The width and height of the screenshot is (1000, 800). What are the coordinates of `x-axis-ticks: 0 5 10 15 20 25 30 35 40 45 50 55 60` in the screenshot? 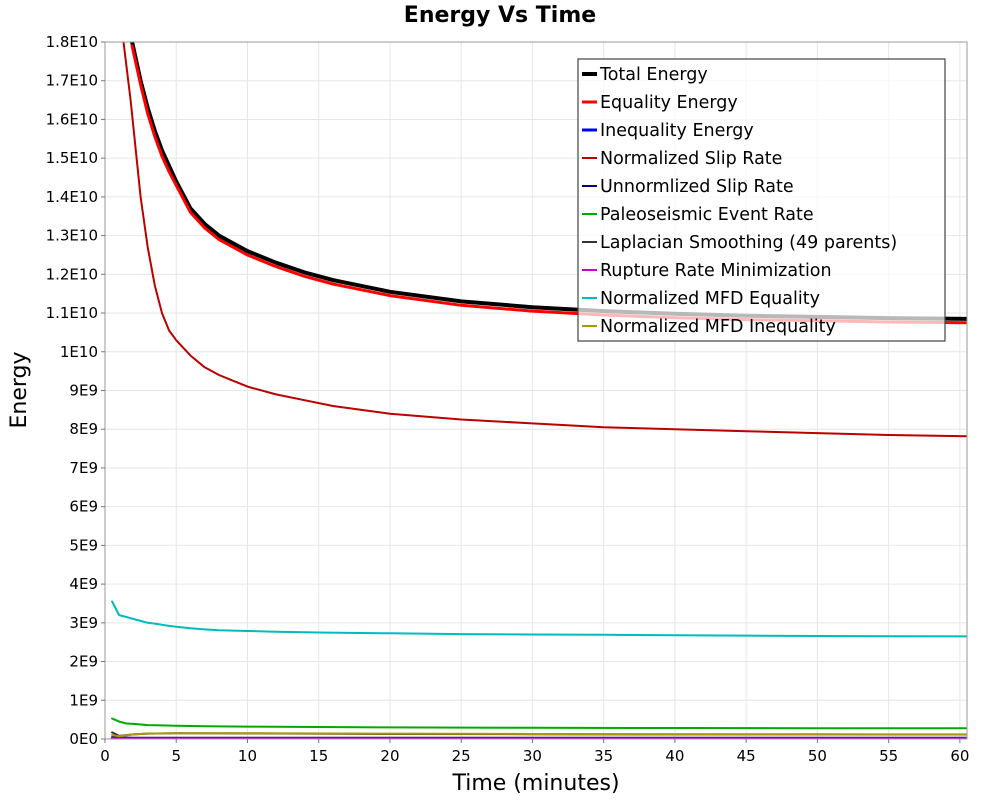 It's located at (534, 752).